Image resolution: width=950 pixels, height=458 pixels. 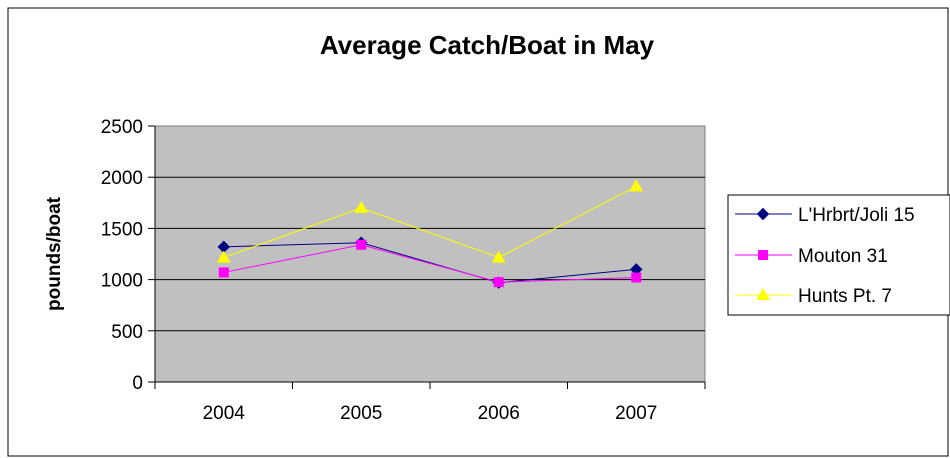 What do you see at coordinates (636, 413) in the screenshot?
I see `x-tick-label: 2007` at bounding box center [636, 413].